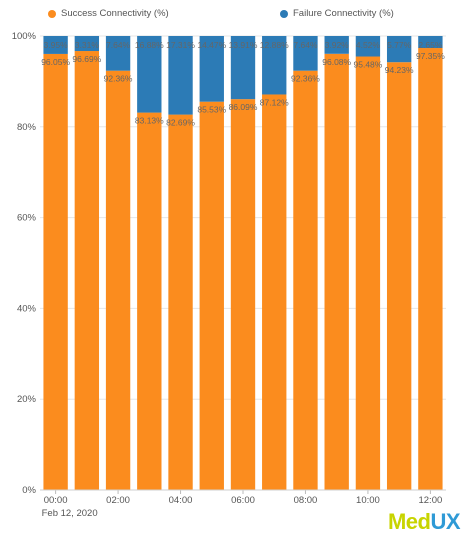 The width and height of the screenshot is (474, 543). Describe the element at coordinates (243, 107) in the screenshot. I see `data-label-success: 86.09%` at that location.